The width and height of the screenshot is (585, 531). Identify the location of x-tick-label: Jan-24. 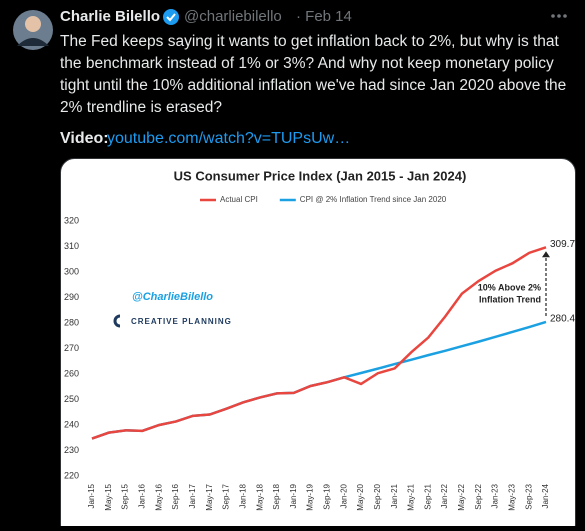
(545, 495).